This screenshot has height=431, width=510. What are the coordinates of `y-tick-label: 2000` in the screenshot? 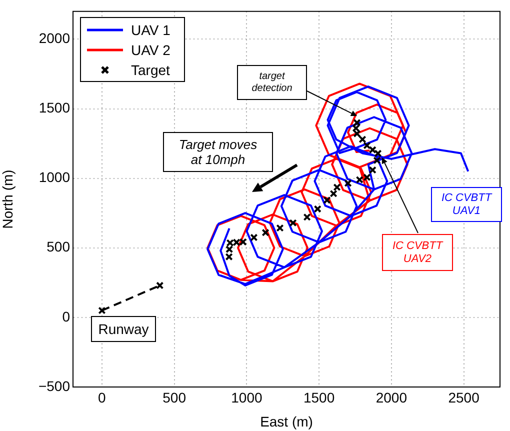 It's located at (54, 38).